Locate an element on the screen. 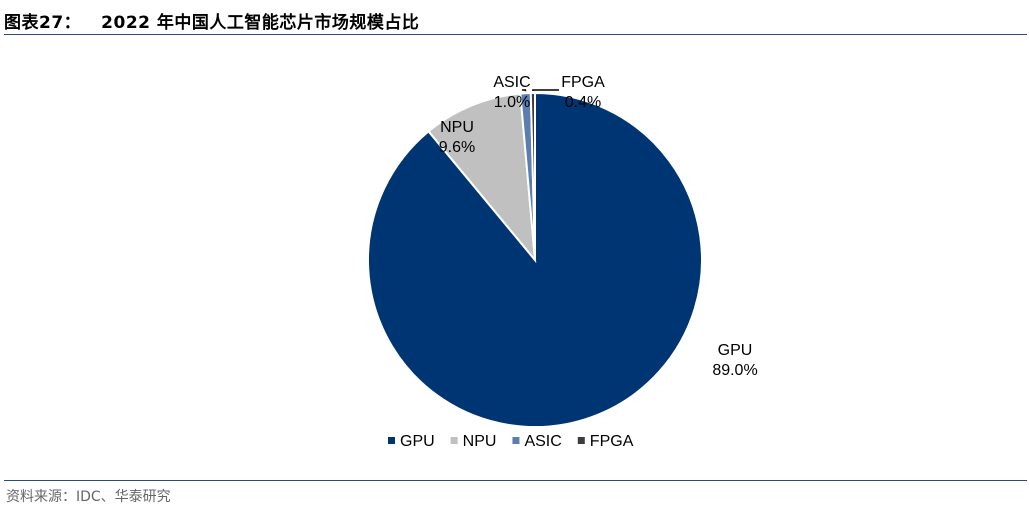  legend-swatch-fpga is located at coordinates (581, 440).